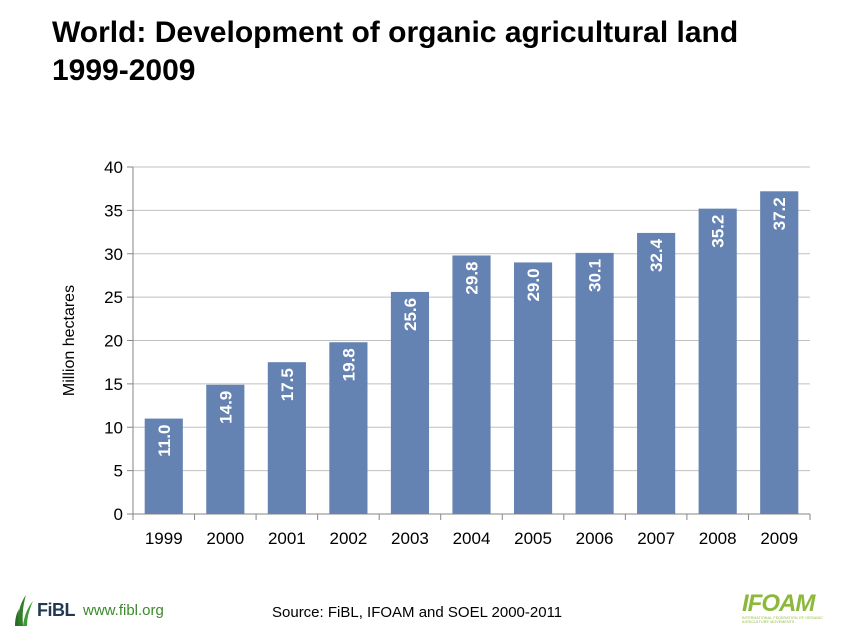 Image resolution: width=850 pixels, height=637 pixels. What do you see at coordinates (718, 538) in the screenshot?
I see `x-category-label: 2008` at bounding box center [718, 538].